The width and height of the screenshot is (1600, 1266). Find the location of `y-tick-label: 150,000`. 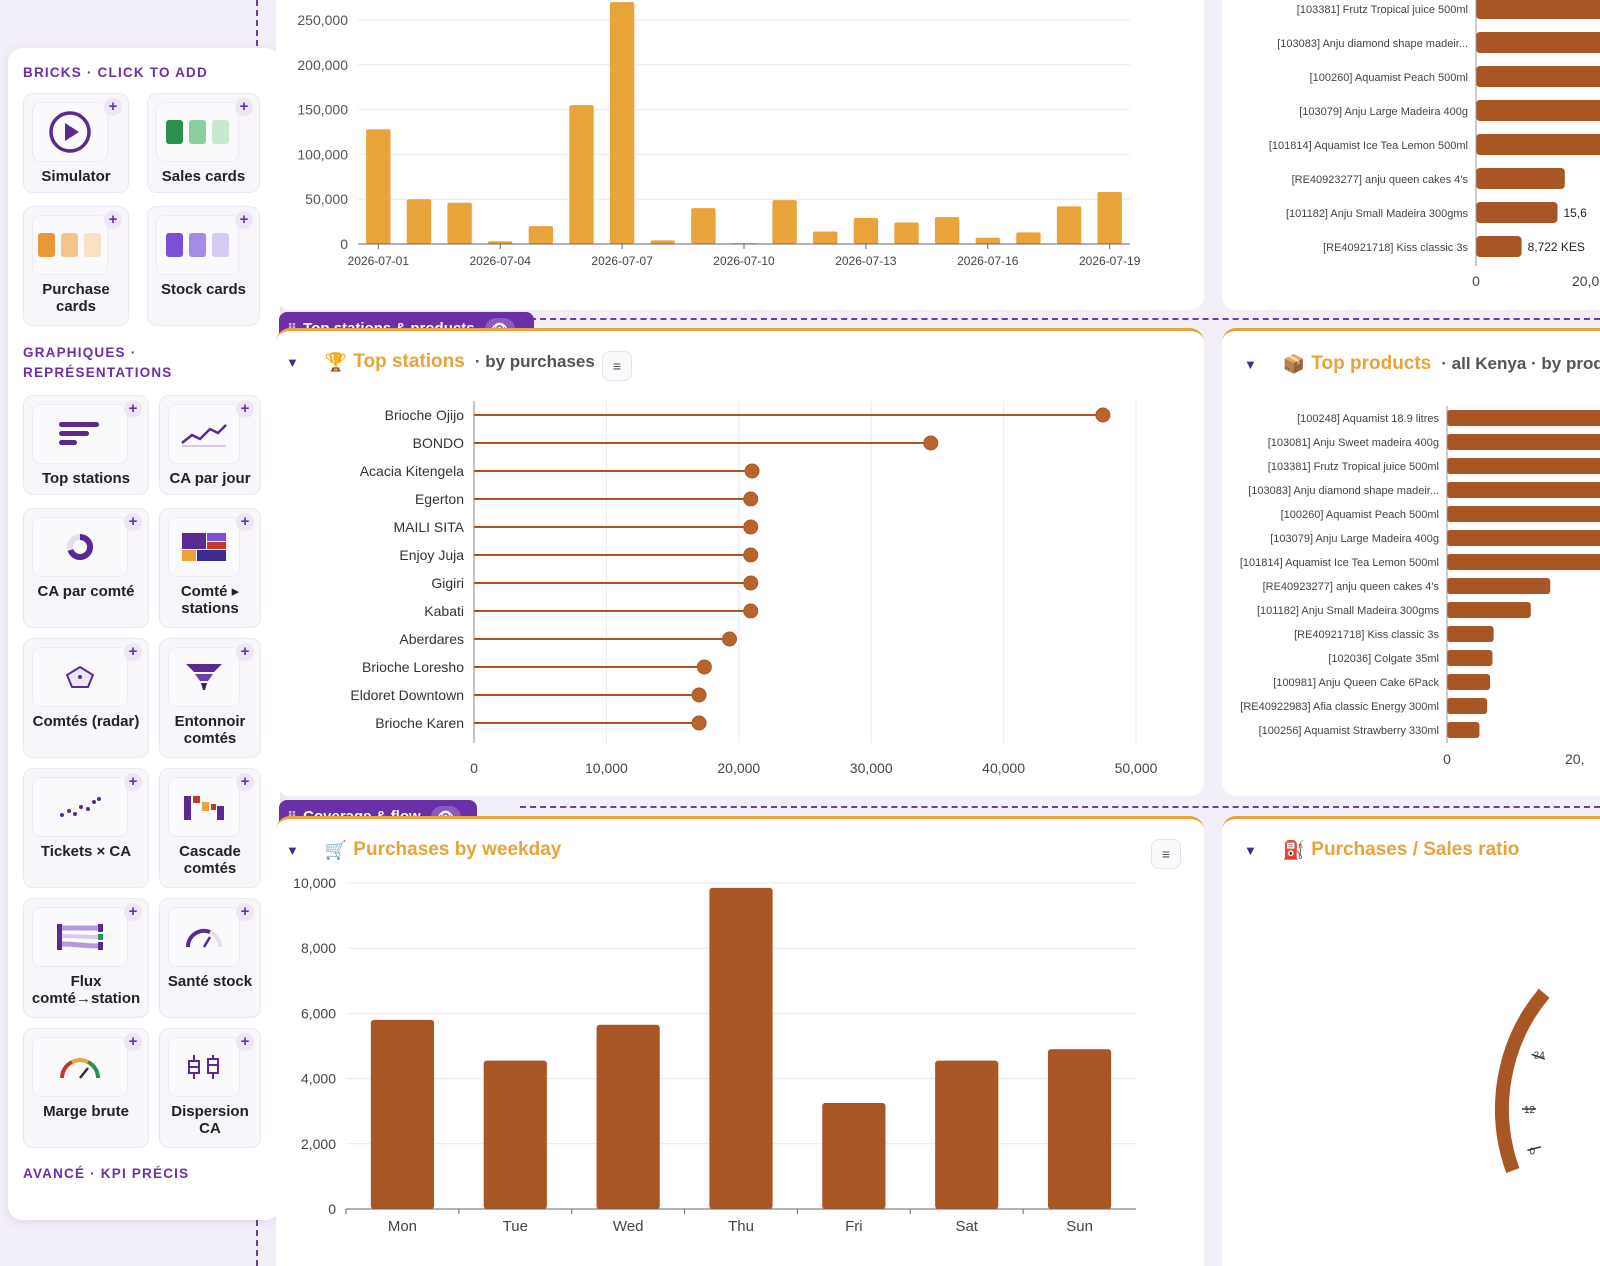

y-tick-label: 150,000 is located at coordinates (322, 110).